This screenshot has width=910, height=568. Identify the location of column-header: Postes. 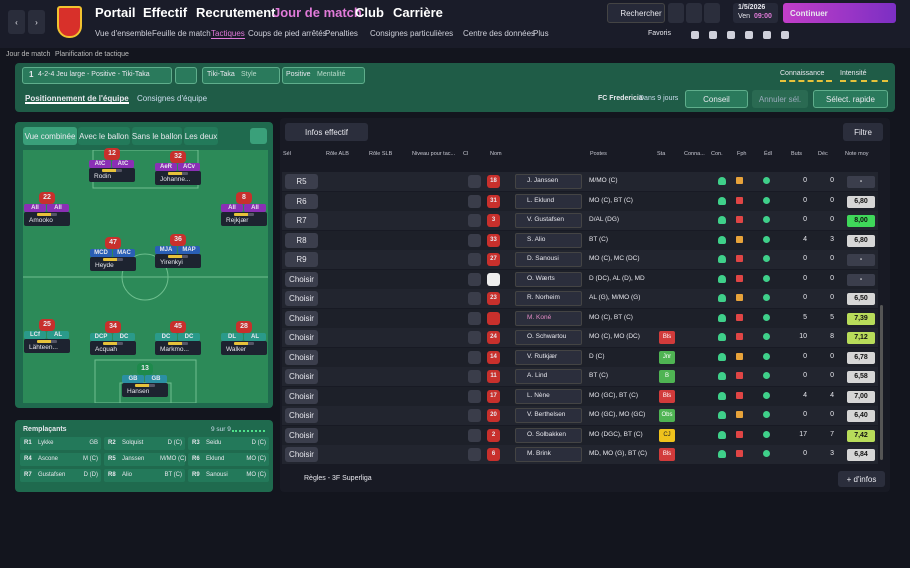
(598, 154).